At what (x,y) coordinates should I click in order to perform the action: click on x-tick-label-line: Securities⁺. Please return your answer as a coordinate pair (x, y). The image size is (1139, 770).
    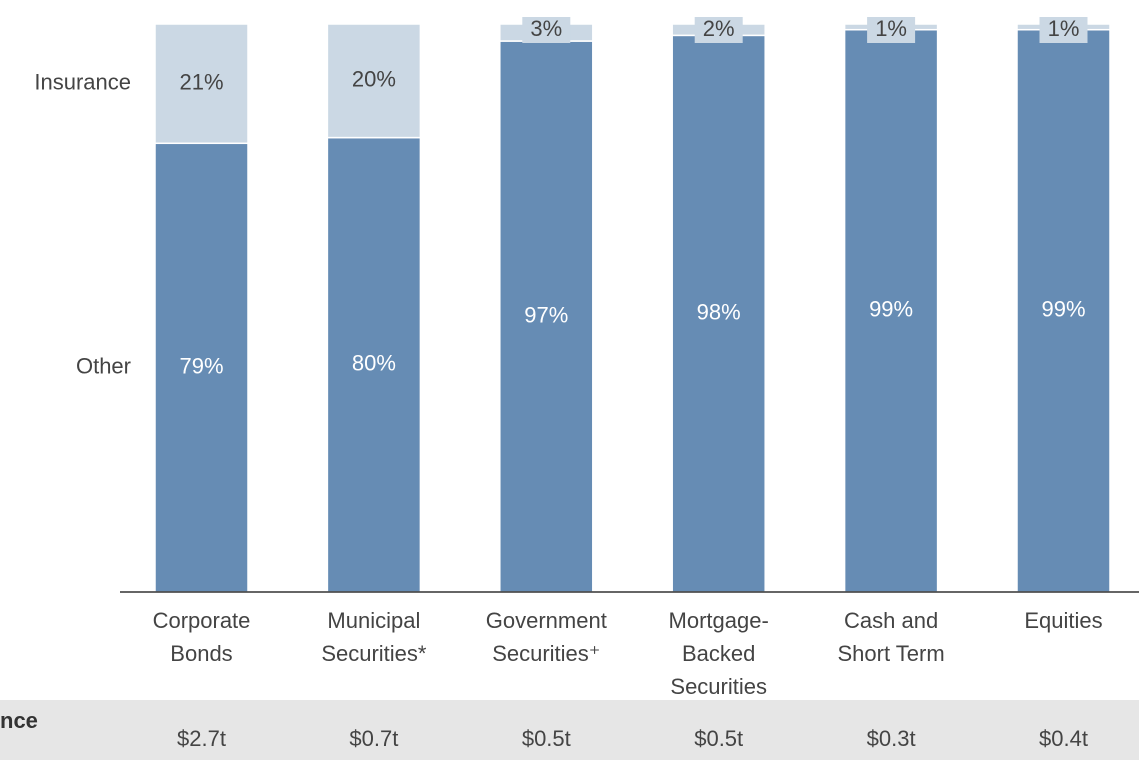
    Looking at the image, I should click on (546, 653).